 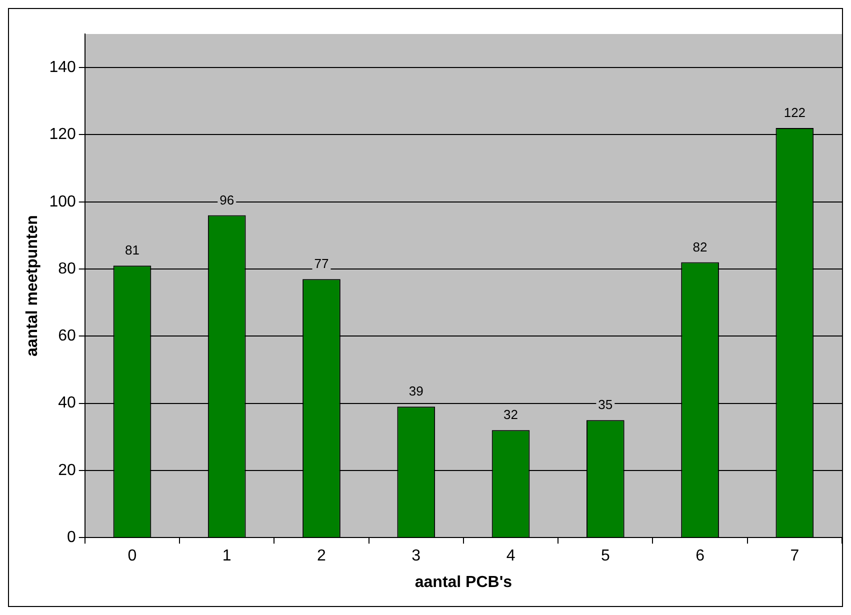 I want to click on y-tick-label: 0, so click(x=71, y=537).